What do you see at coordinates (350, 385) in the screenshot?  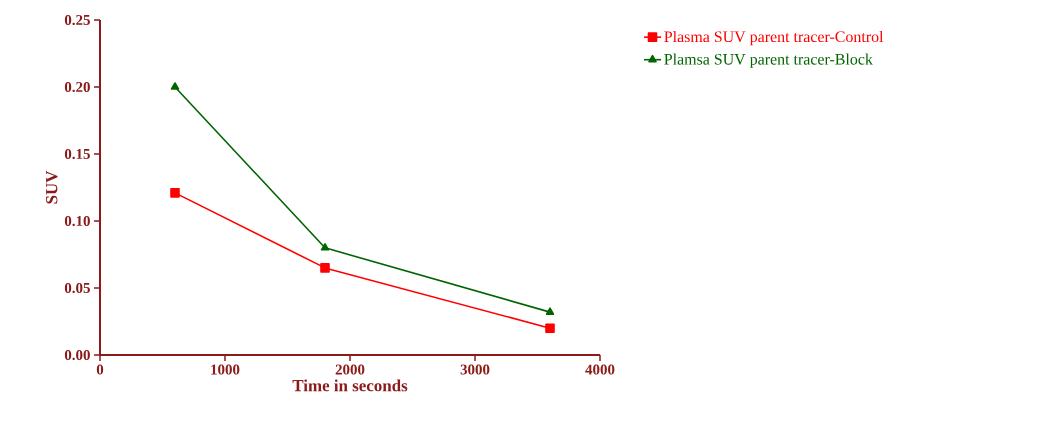 I see `x-axis-title: Time in seconds` at bounding box center [350, 385].